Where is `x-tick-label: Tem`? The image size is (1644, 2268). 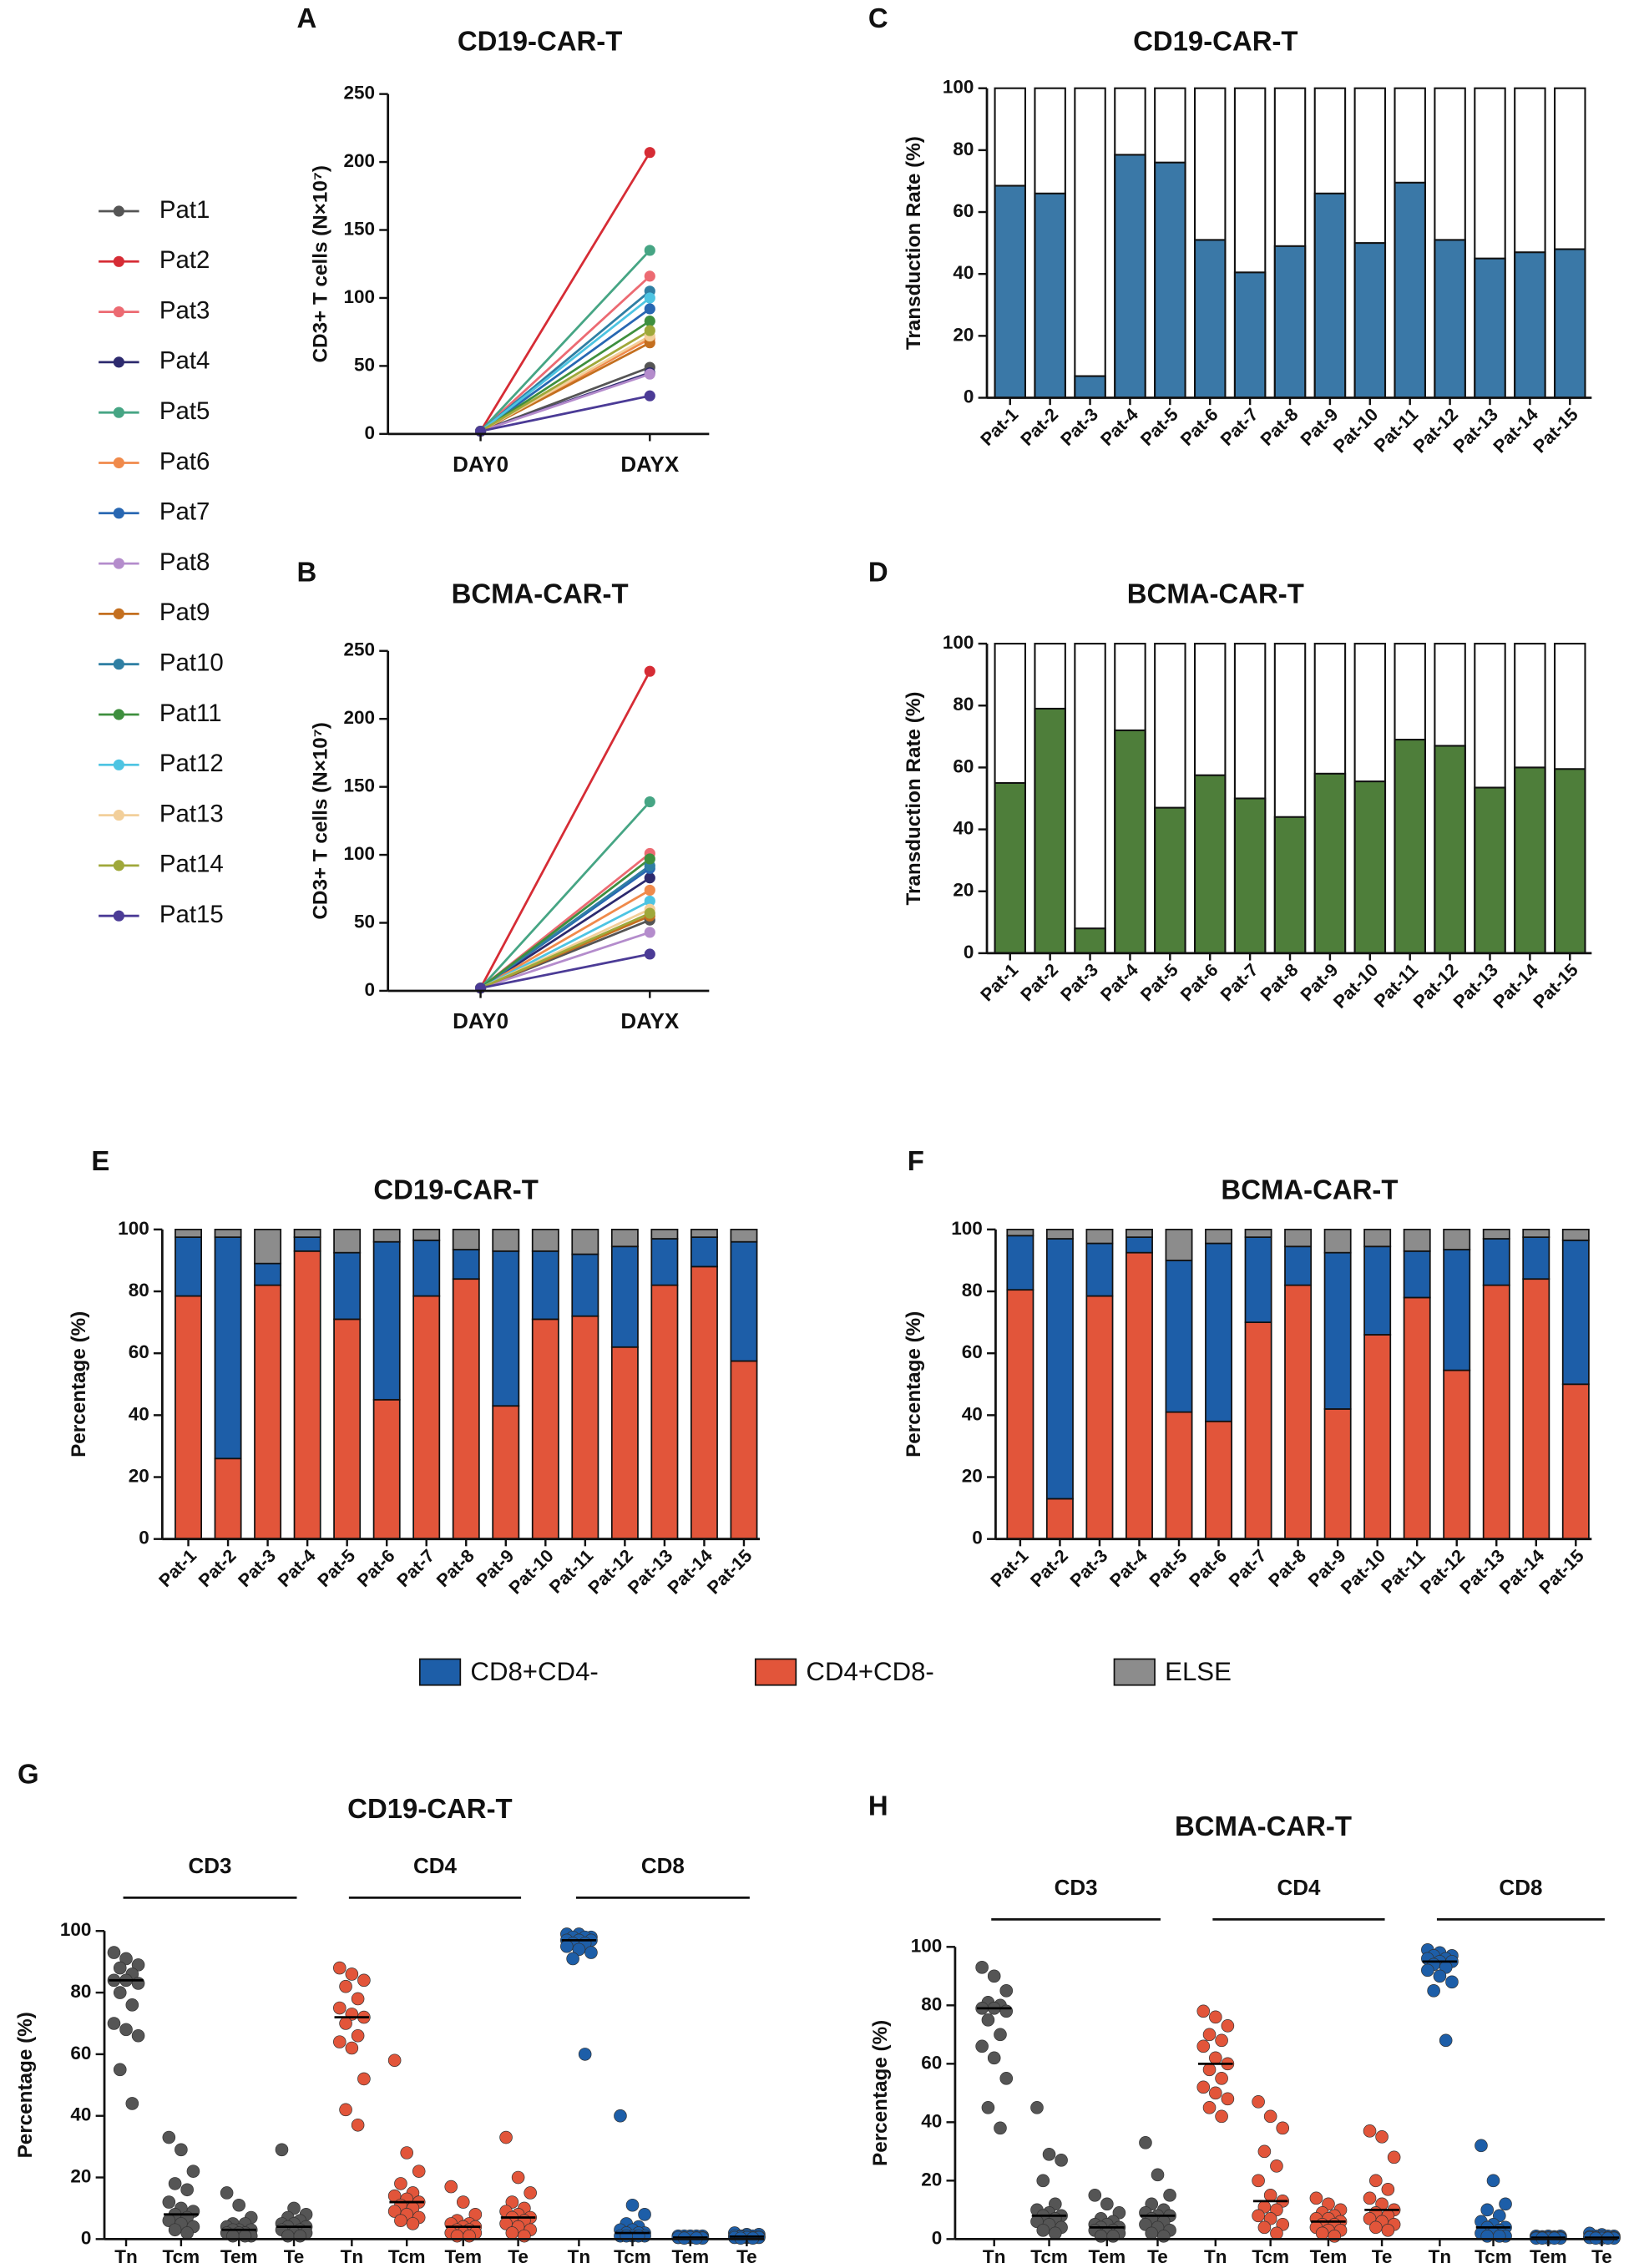 x-tick-label: Tem is located at coordinates (691, 2256).